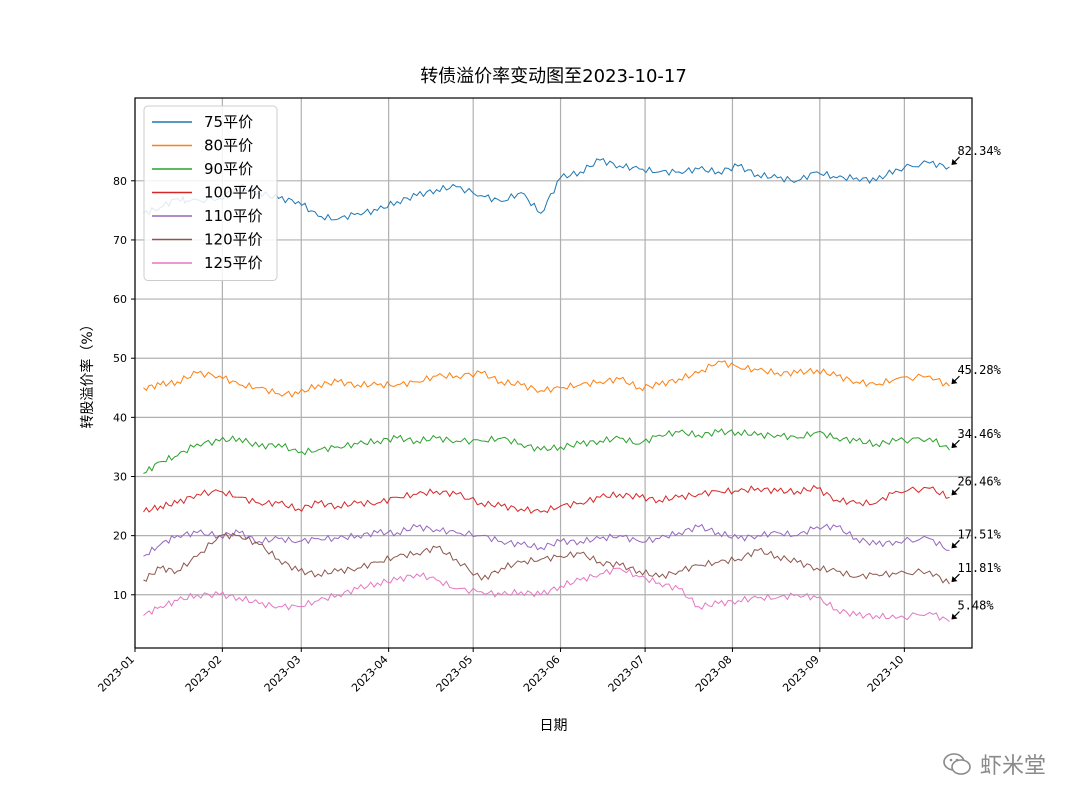 The width and height of the screenshot is (1080, 810). Describe the element at coordinates (116, 674) in the screenshot. I see `x-tick-label: 2023-01` at that location.